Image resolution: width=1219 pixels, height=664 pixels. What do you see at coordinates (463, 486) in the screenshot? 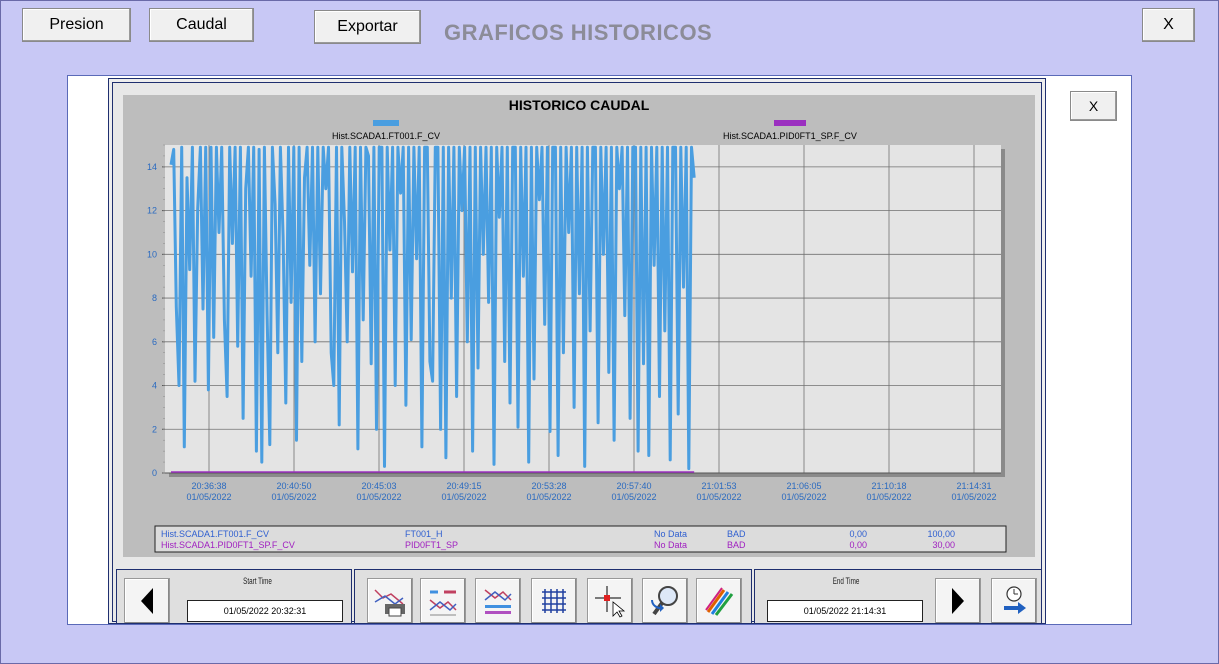
I see `x-tick-time: 20:49:15` at bounding box center [463, 486].